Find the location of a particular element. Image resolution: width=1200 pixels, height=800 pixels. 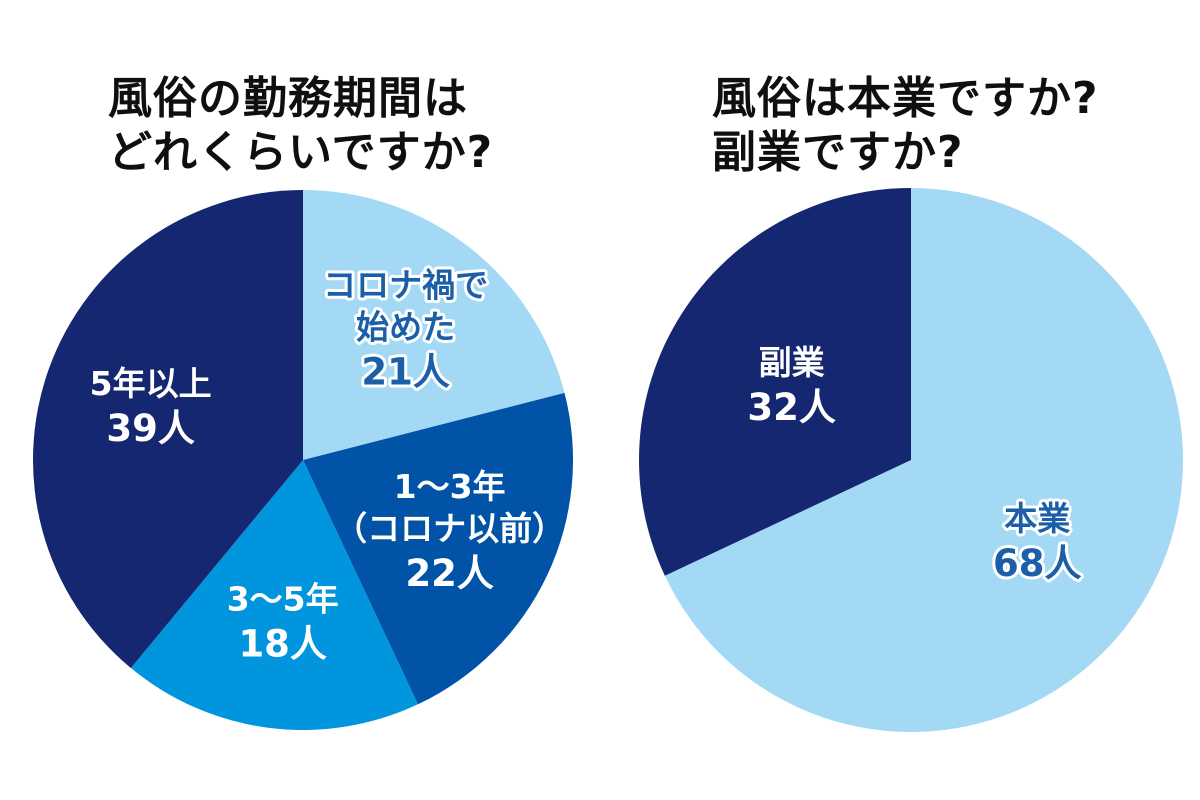

slice-value-label: 68人 is located at coordinates (1037, 563).